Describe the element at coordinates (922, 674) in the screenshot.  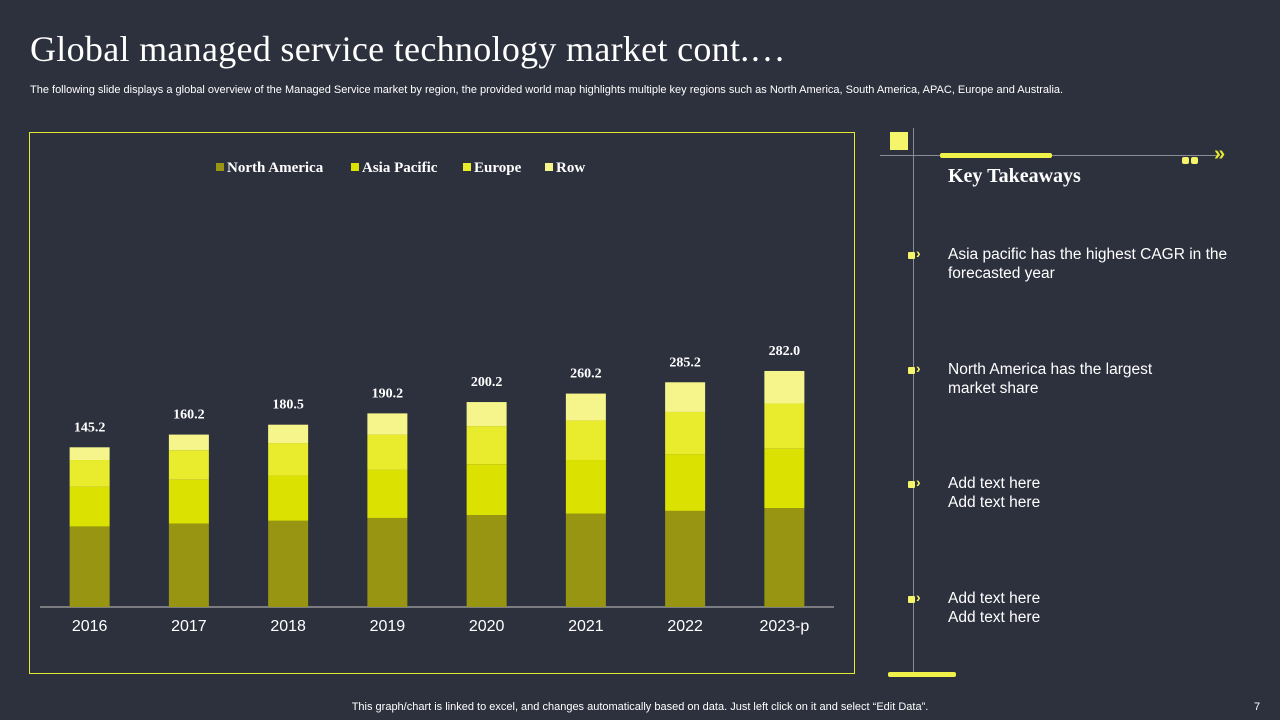
I see `accent-bar-bottom` at that location.